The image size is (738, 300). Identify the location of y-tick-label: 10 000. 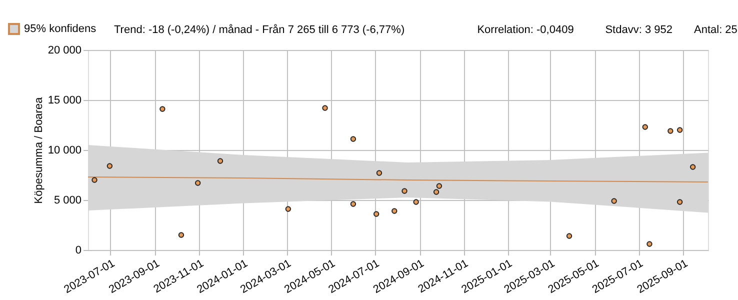
(65, 150).